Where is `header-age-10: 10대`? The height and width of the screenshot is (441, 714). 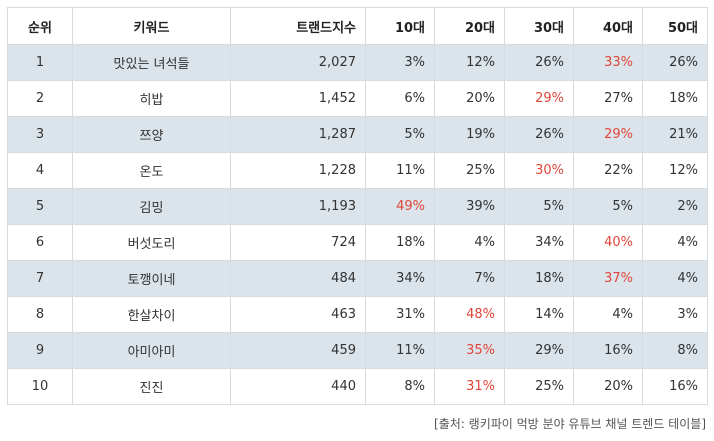
header-age-10: 10대 is located at coordinates (400, 26).